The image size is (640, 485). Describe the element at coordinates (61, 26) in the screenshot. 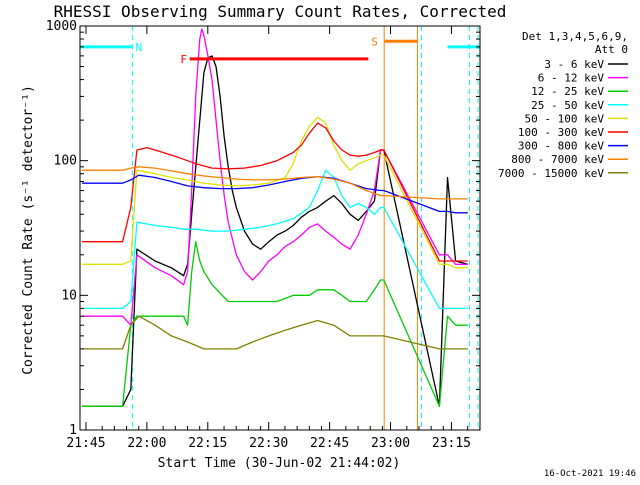

I see `y-tick-label-3: 1000` at that location.